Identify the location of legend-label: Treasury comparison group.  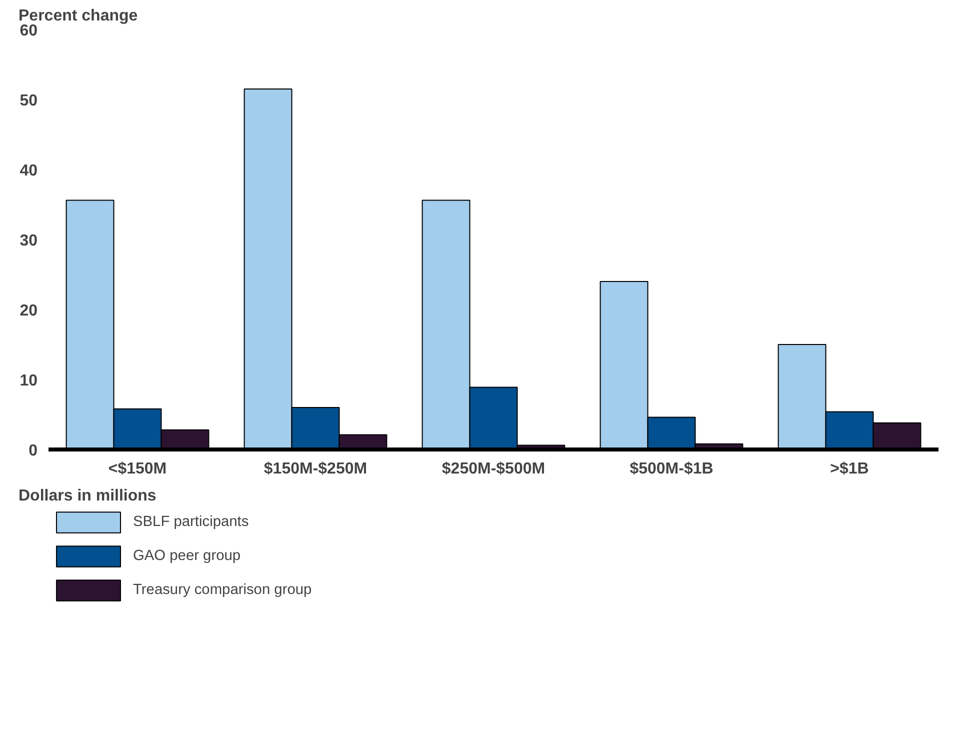
(222, 590).